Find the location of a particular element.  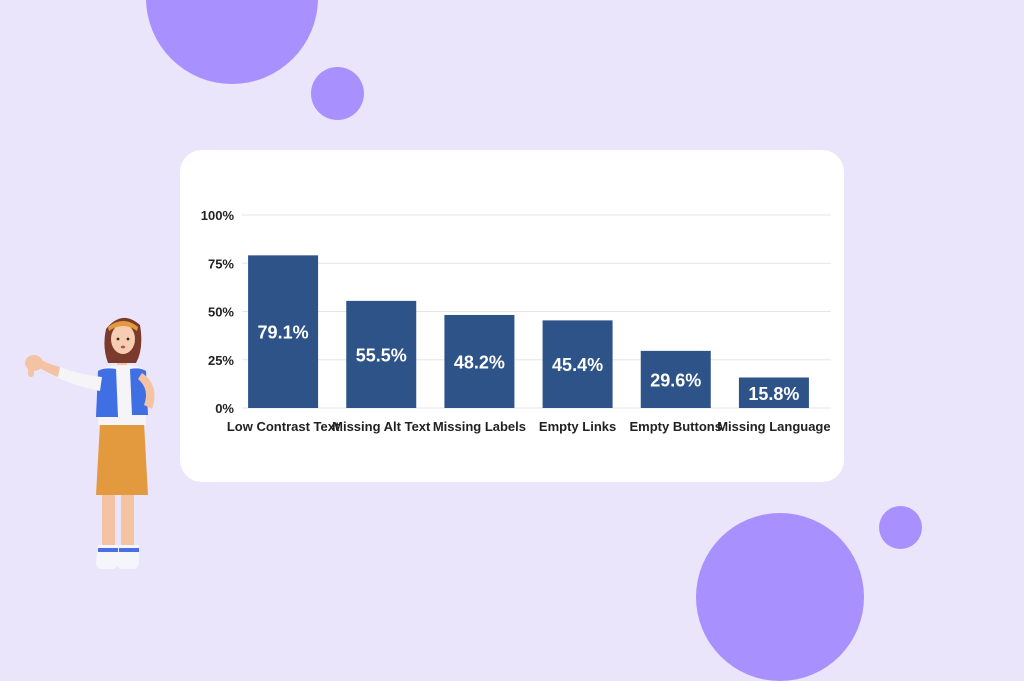

bar-value-label: 55.5% is located at coordinates (381, 355).